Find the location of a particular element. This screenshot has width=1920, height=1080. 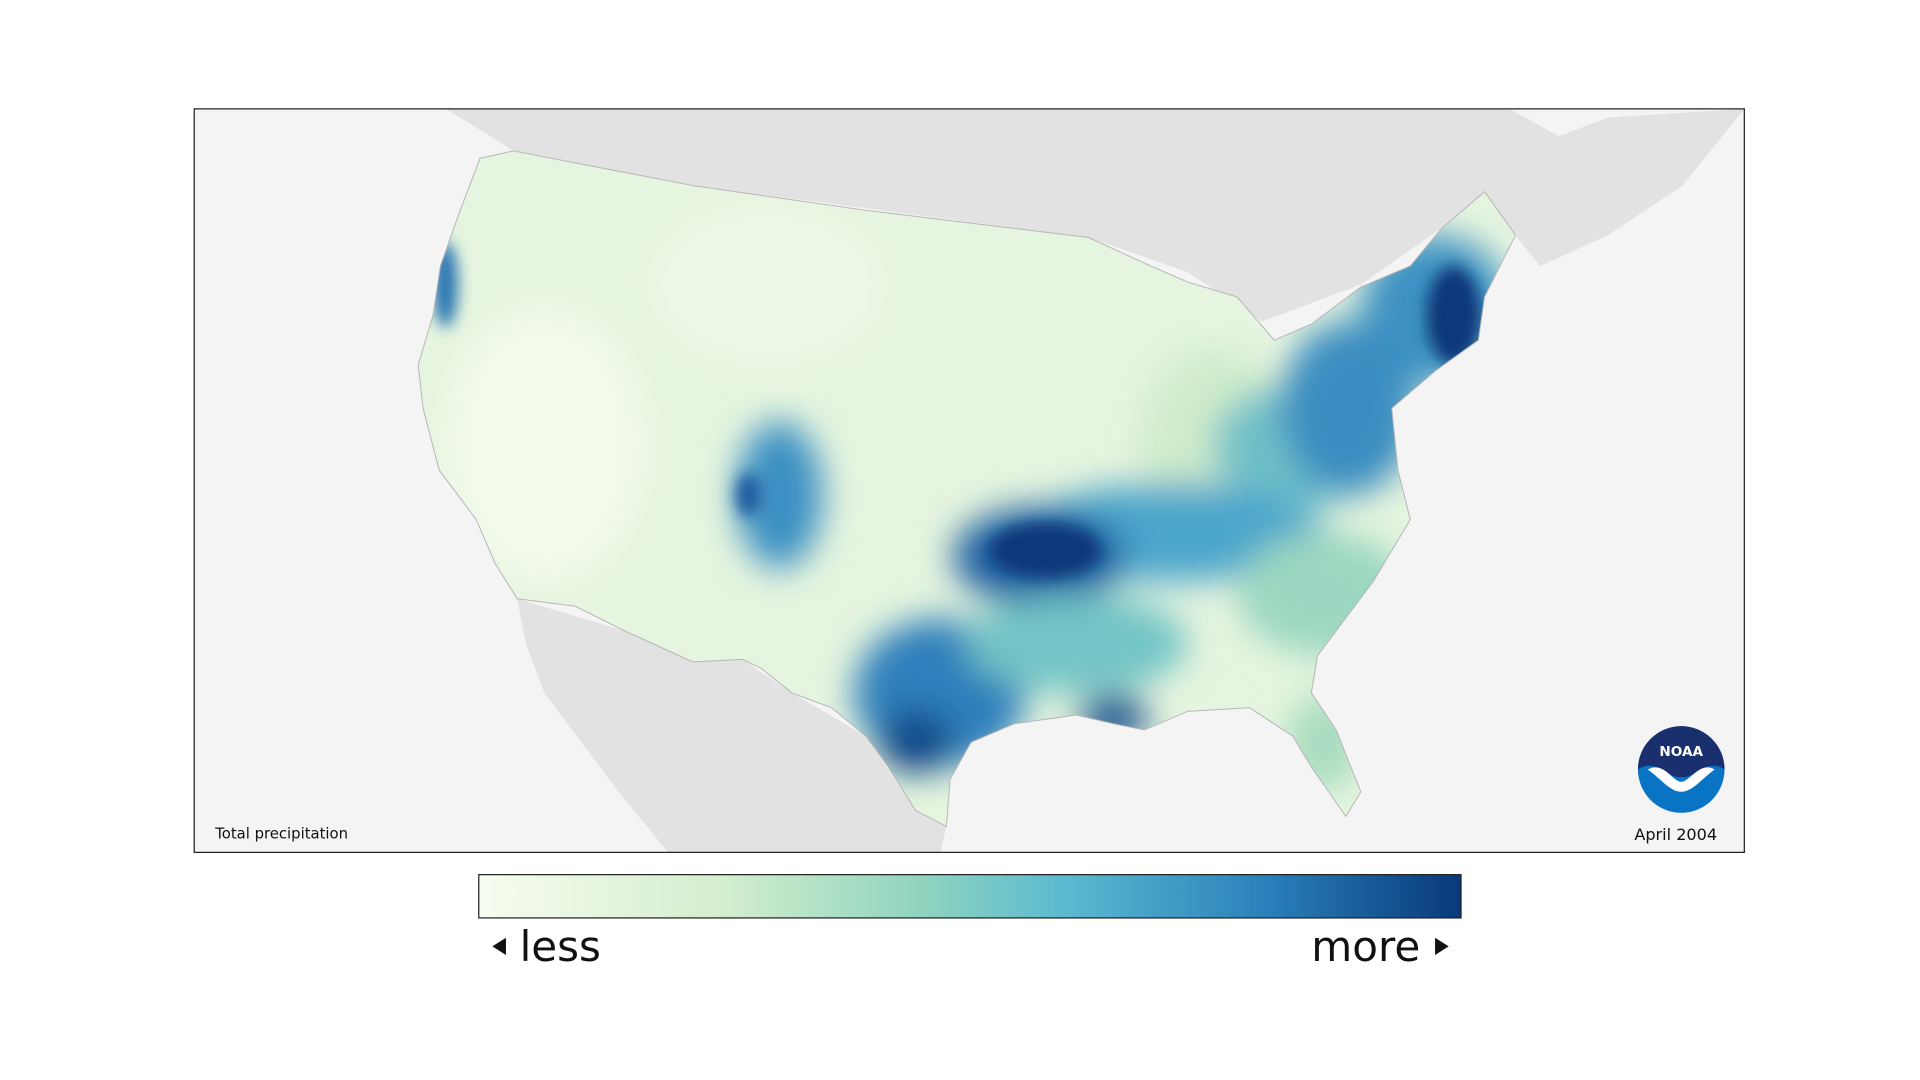

canada is located at coordinates (1095, 215).